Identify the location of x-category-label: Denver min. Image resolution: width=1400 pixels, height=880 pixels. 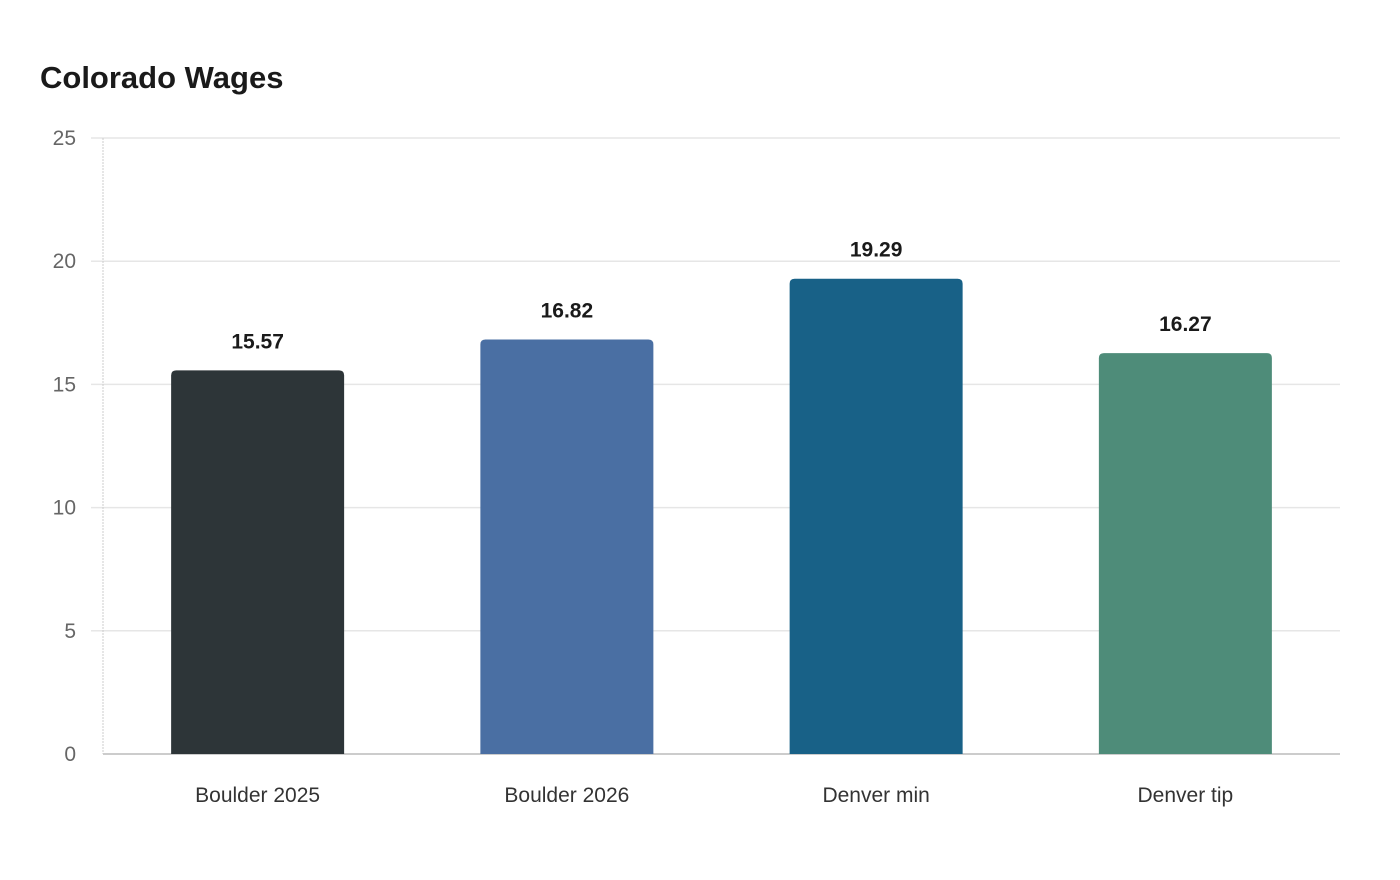
(875, 795).